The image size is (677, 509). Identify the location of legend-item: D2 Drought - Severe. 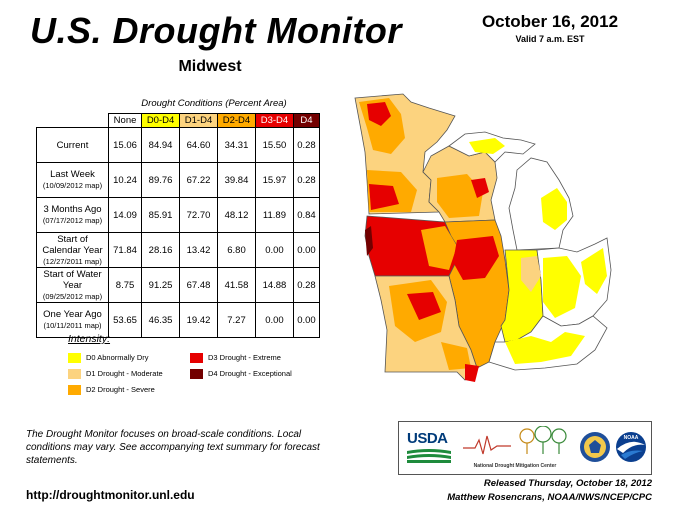
(111, 390).